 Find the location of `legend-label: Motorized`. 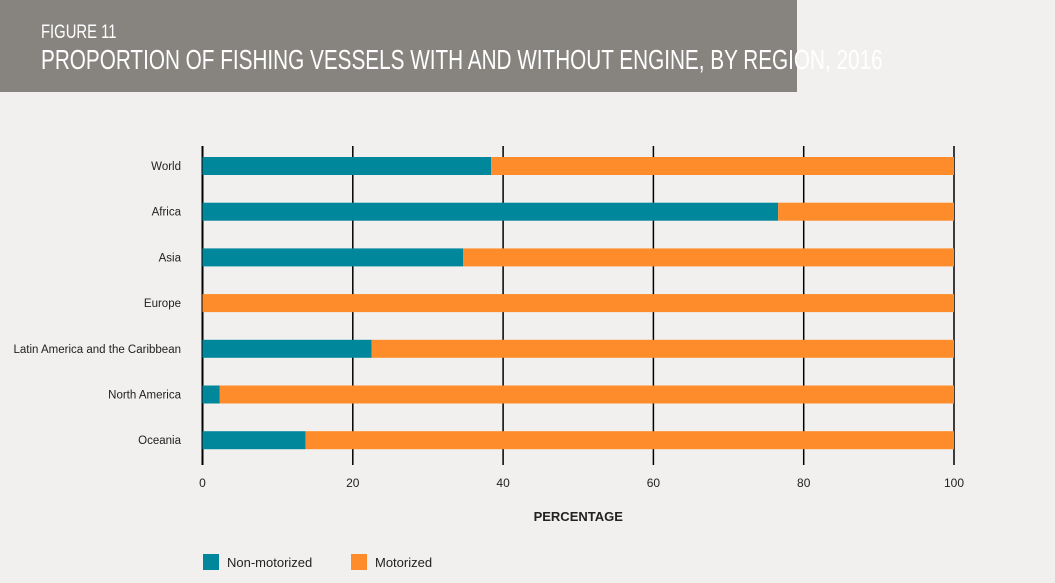

legend-label: Motorized is located at coordinates (403, 562).